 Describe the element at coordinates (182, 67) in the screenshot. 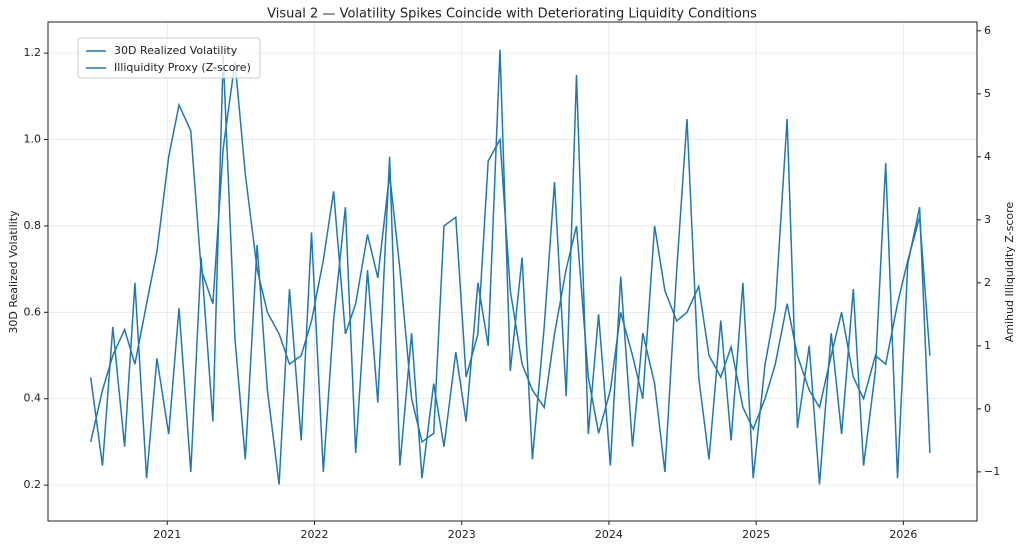

I see `legend-label: Illiquidity Proxy (Z-score)` at that location.